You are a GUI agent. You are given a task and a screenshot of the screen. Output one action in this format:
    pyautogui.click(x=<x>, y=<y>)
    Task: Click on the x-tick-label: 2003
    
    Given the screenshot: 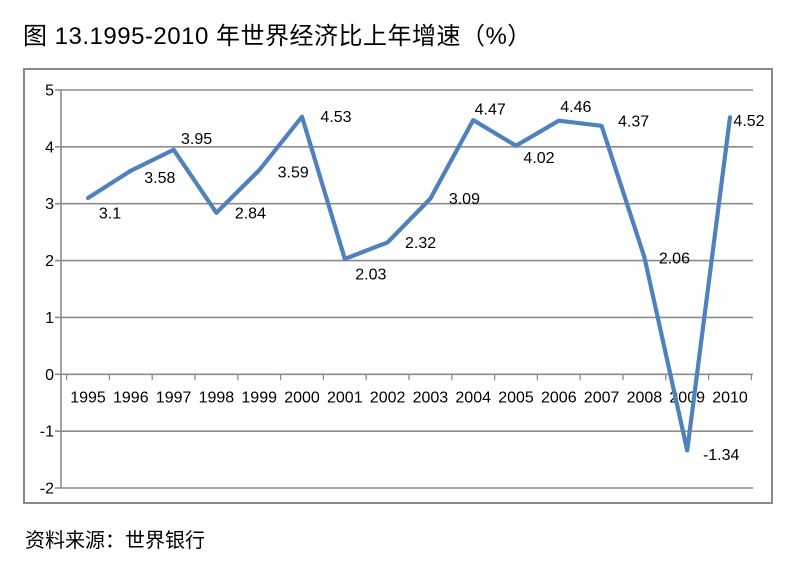 What is the action you would take?
    pyautogui.click(x=431, y=398)
    